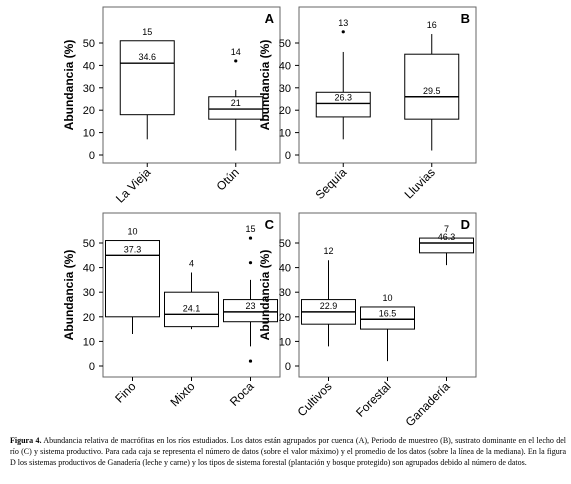 The width and height of the screenshot is (571, 484). I want to click on mean-label: 24.1, so click(192, 308).